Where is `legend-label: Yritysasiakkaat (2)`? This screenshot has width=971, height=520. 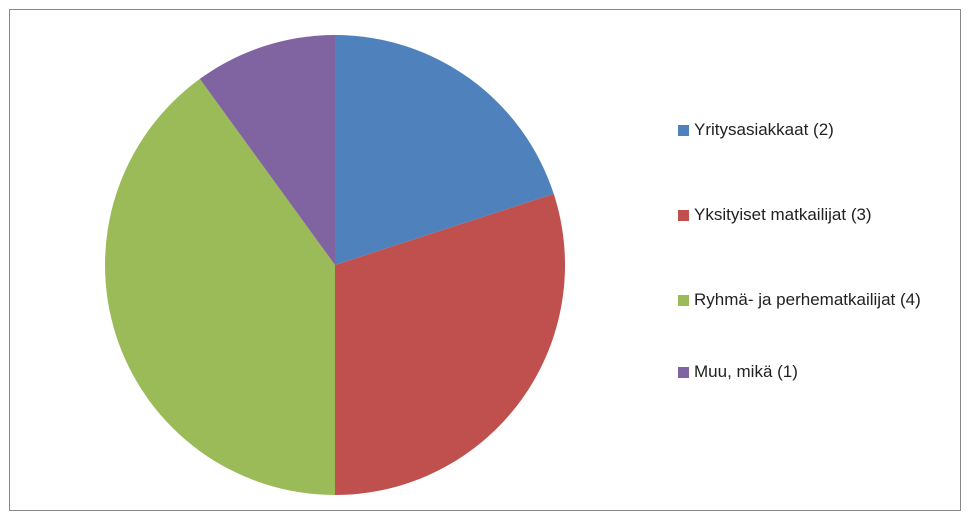
legend-label: Yritysasiakkaat (2) is located at coordinates (764, 129).